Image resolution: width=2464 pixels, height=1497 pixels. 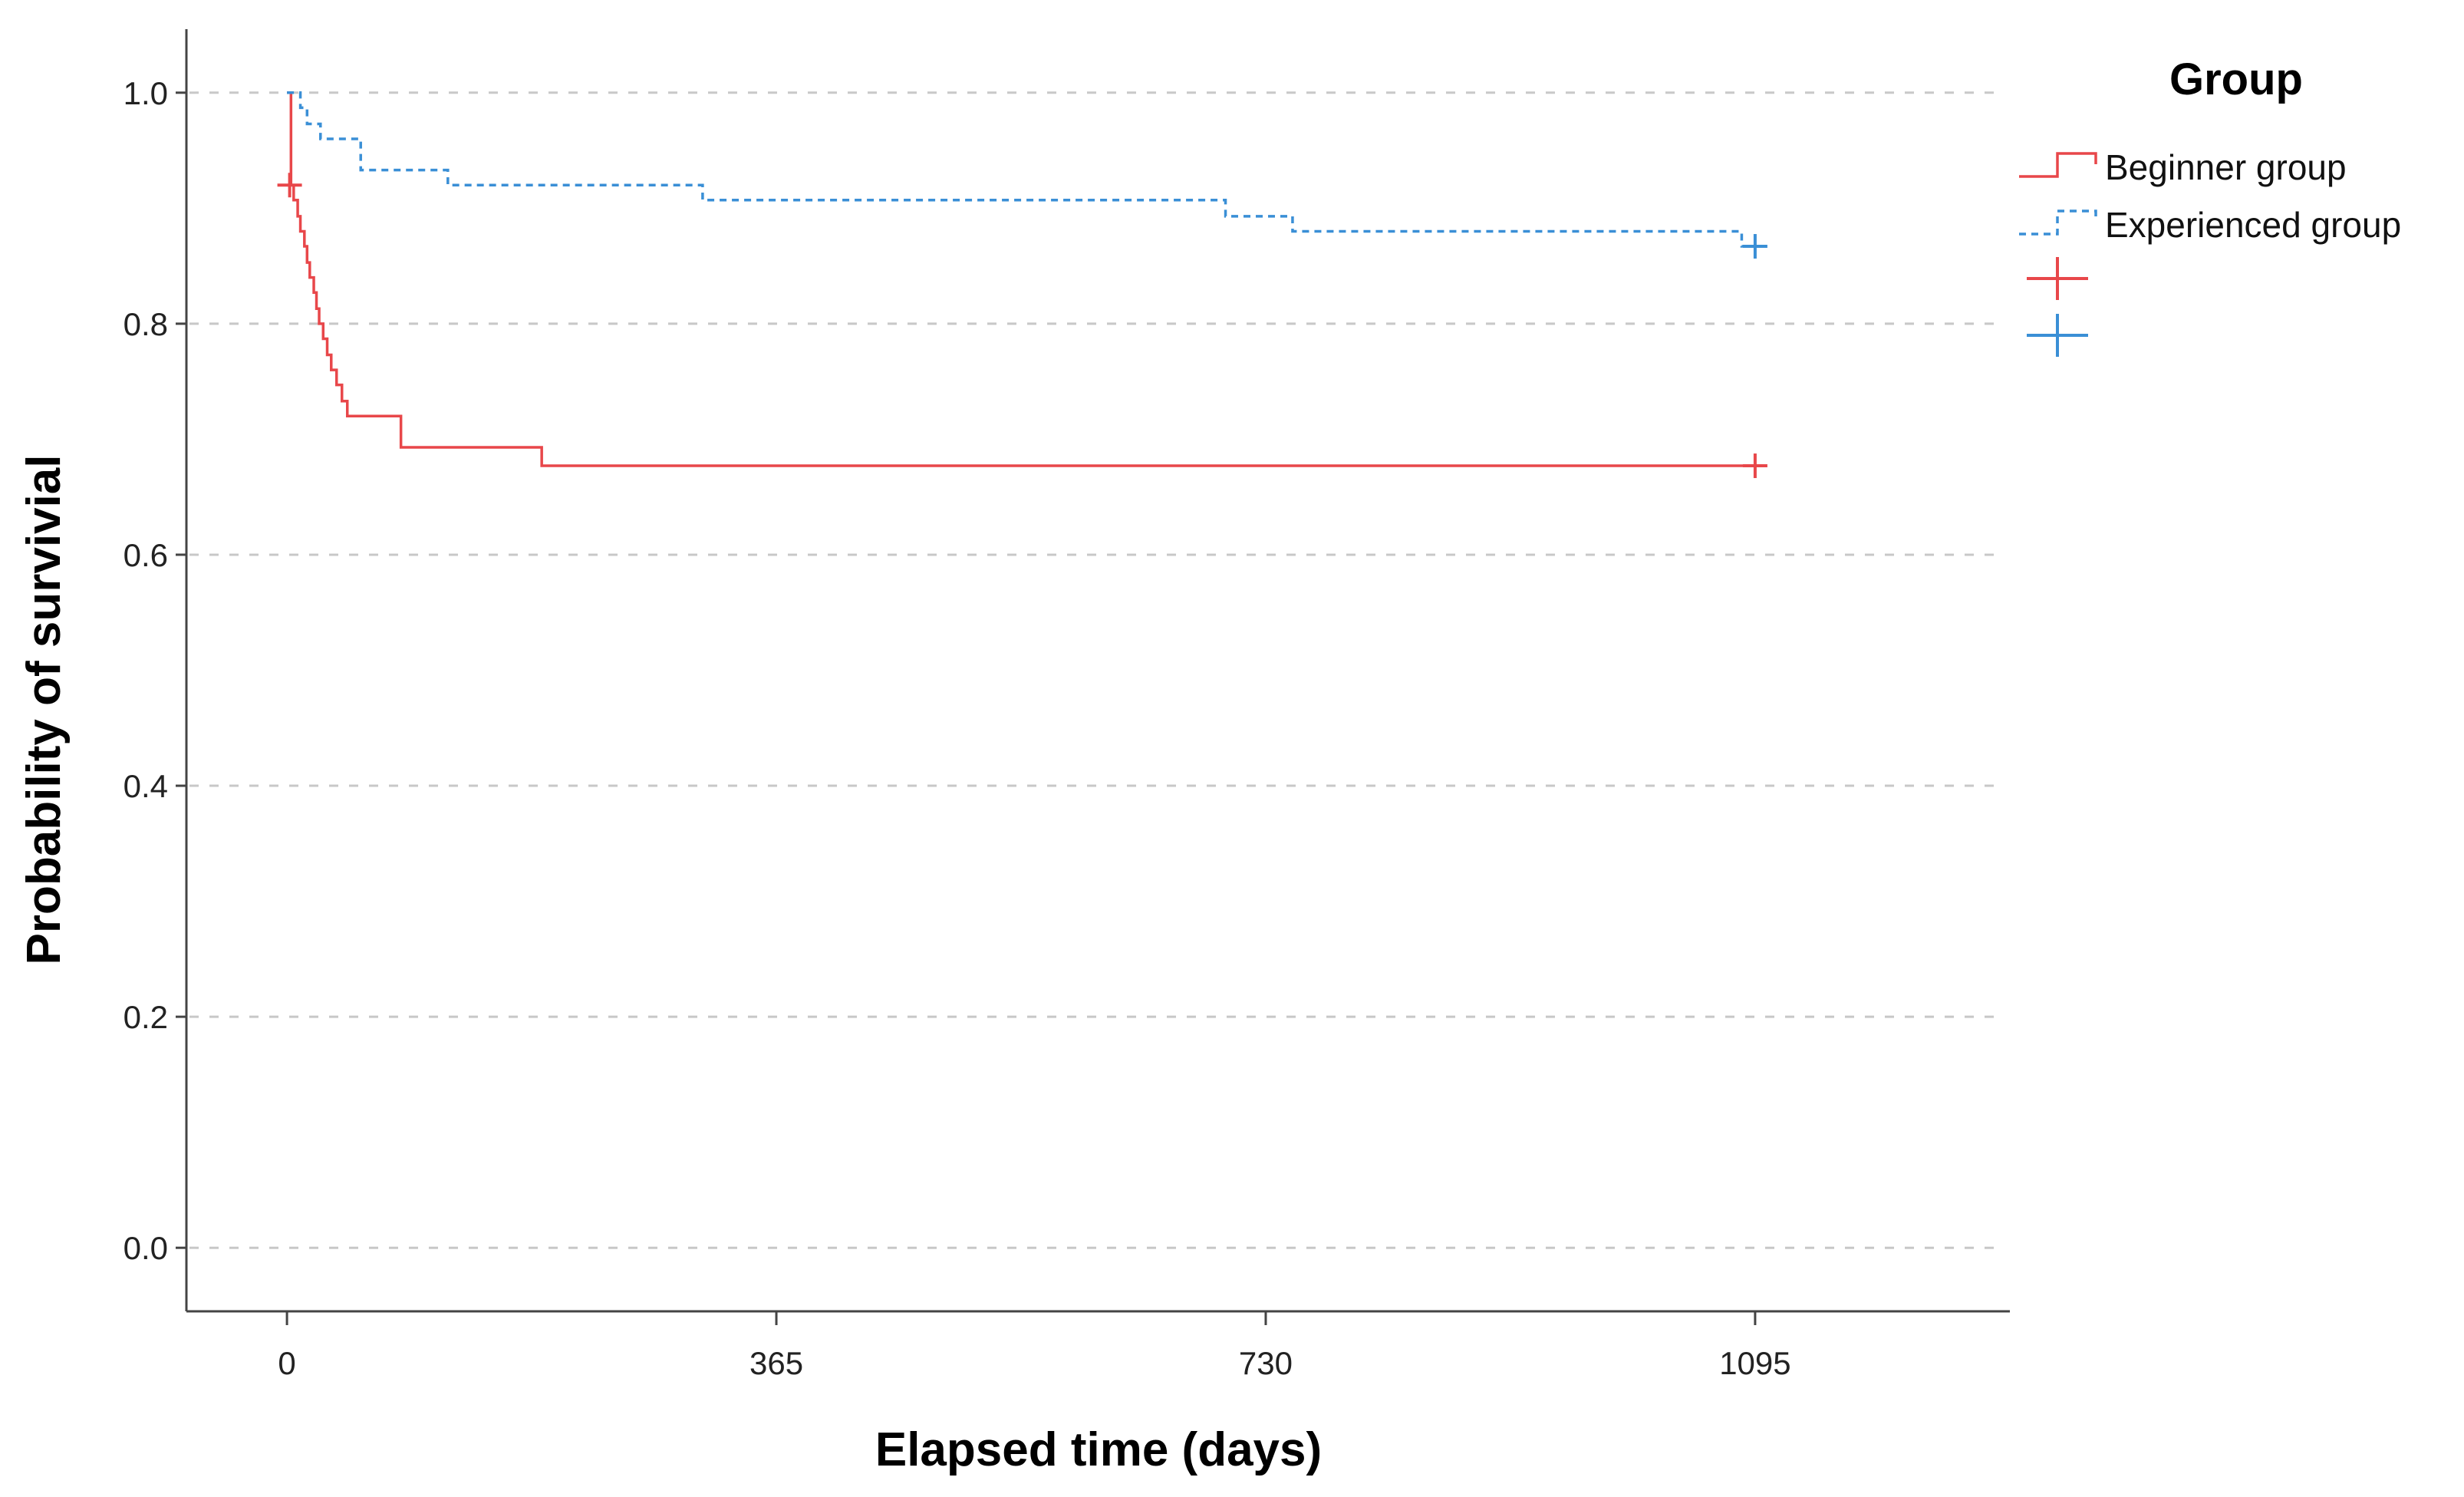 I want to click on x-axis-ticks: 0 365 730 1095, so click(x=1034, y=1346).